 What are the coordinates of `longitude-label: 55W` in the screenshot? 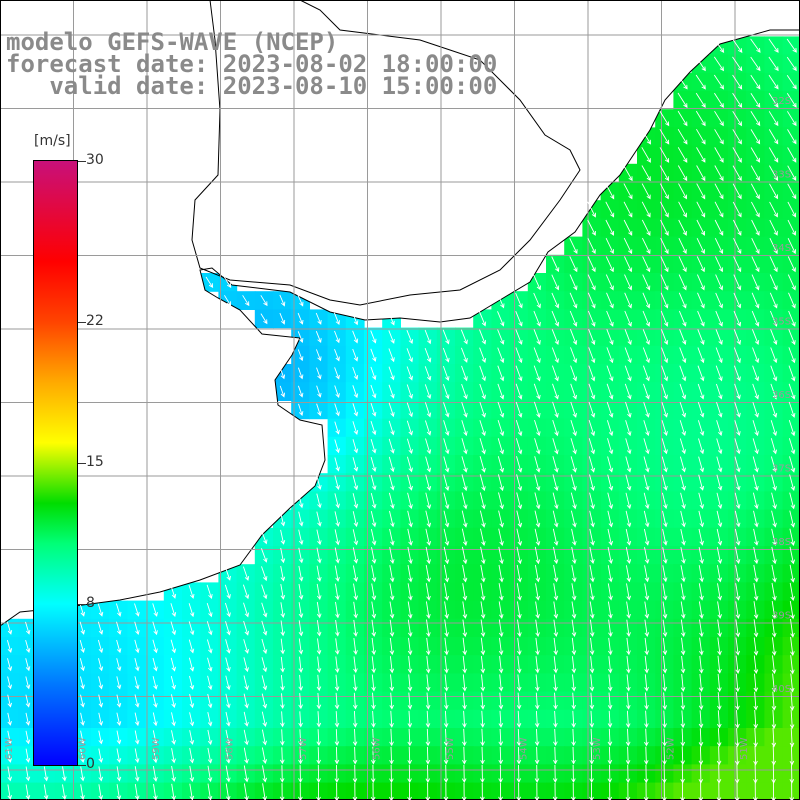 It's located at (450, 748).